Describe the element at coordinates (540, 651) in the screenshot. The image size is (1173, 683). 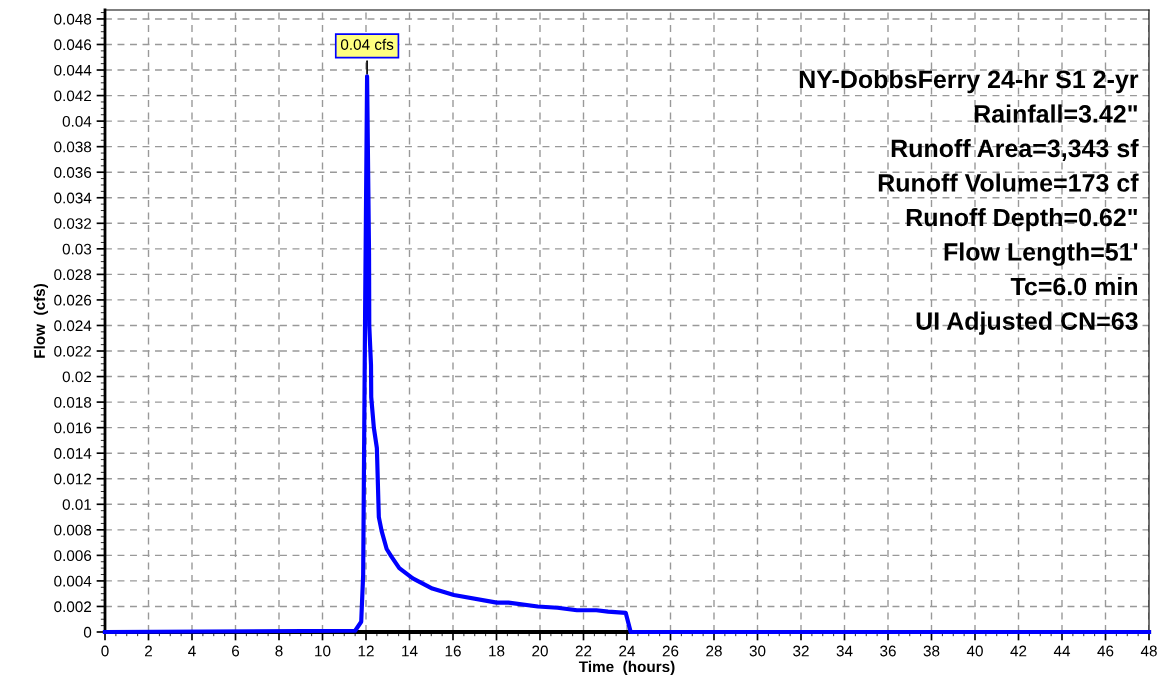
I see `x-tick-label: 20` at that location.